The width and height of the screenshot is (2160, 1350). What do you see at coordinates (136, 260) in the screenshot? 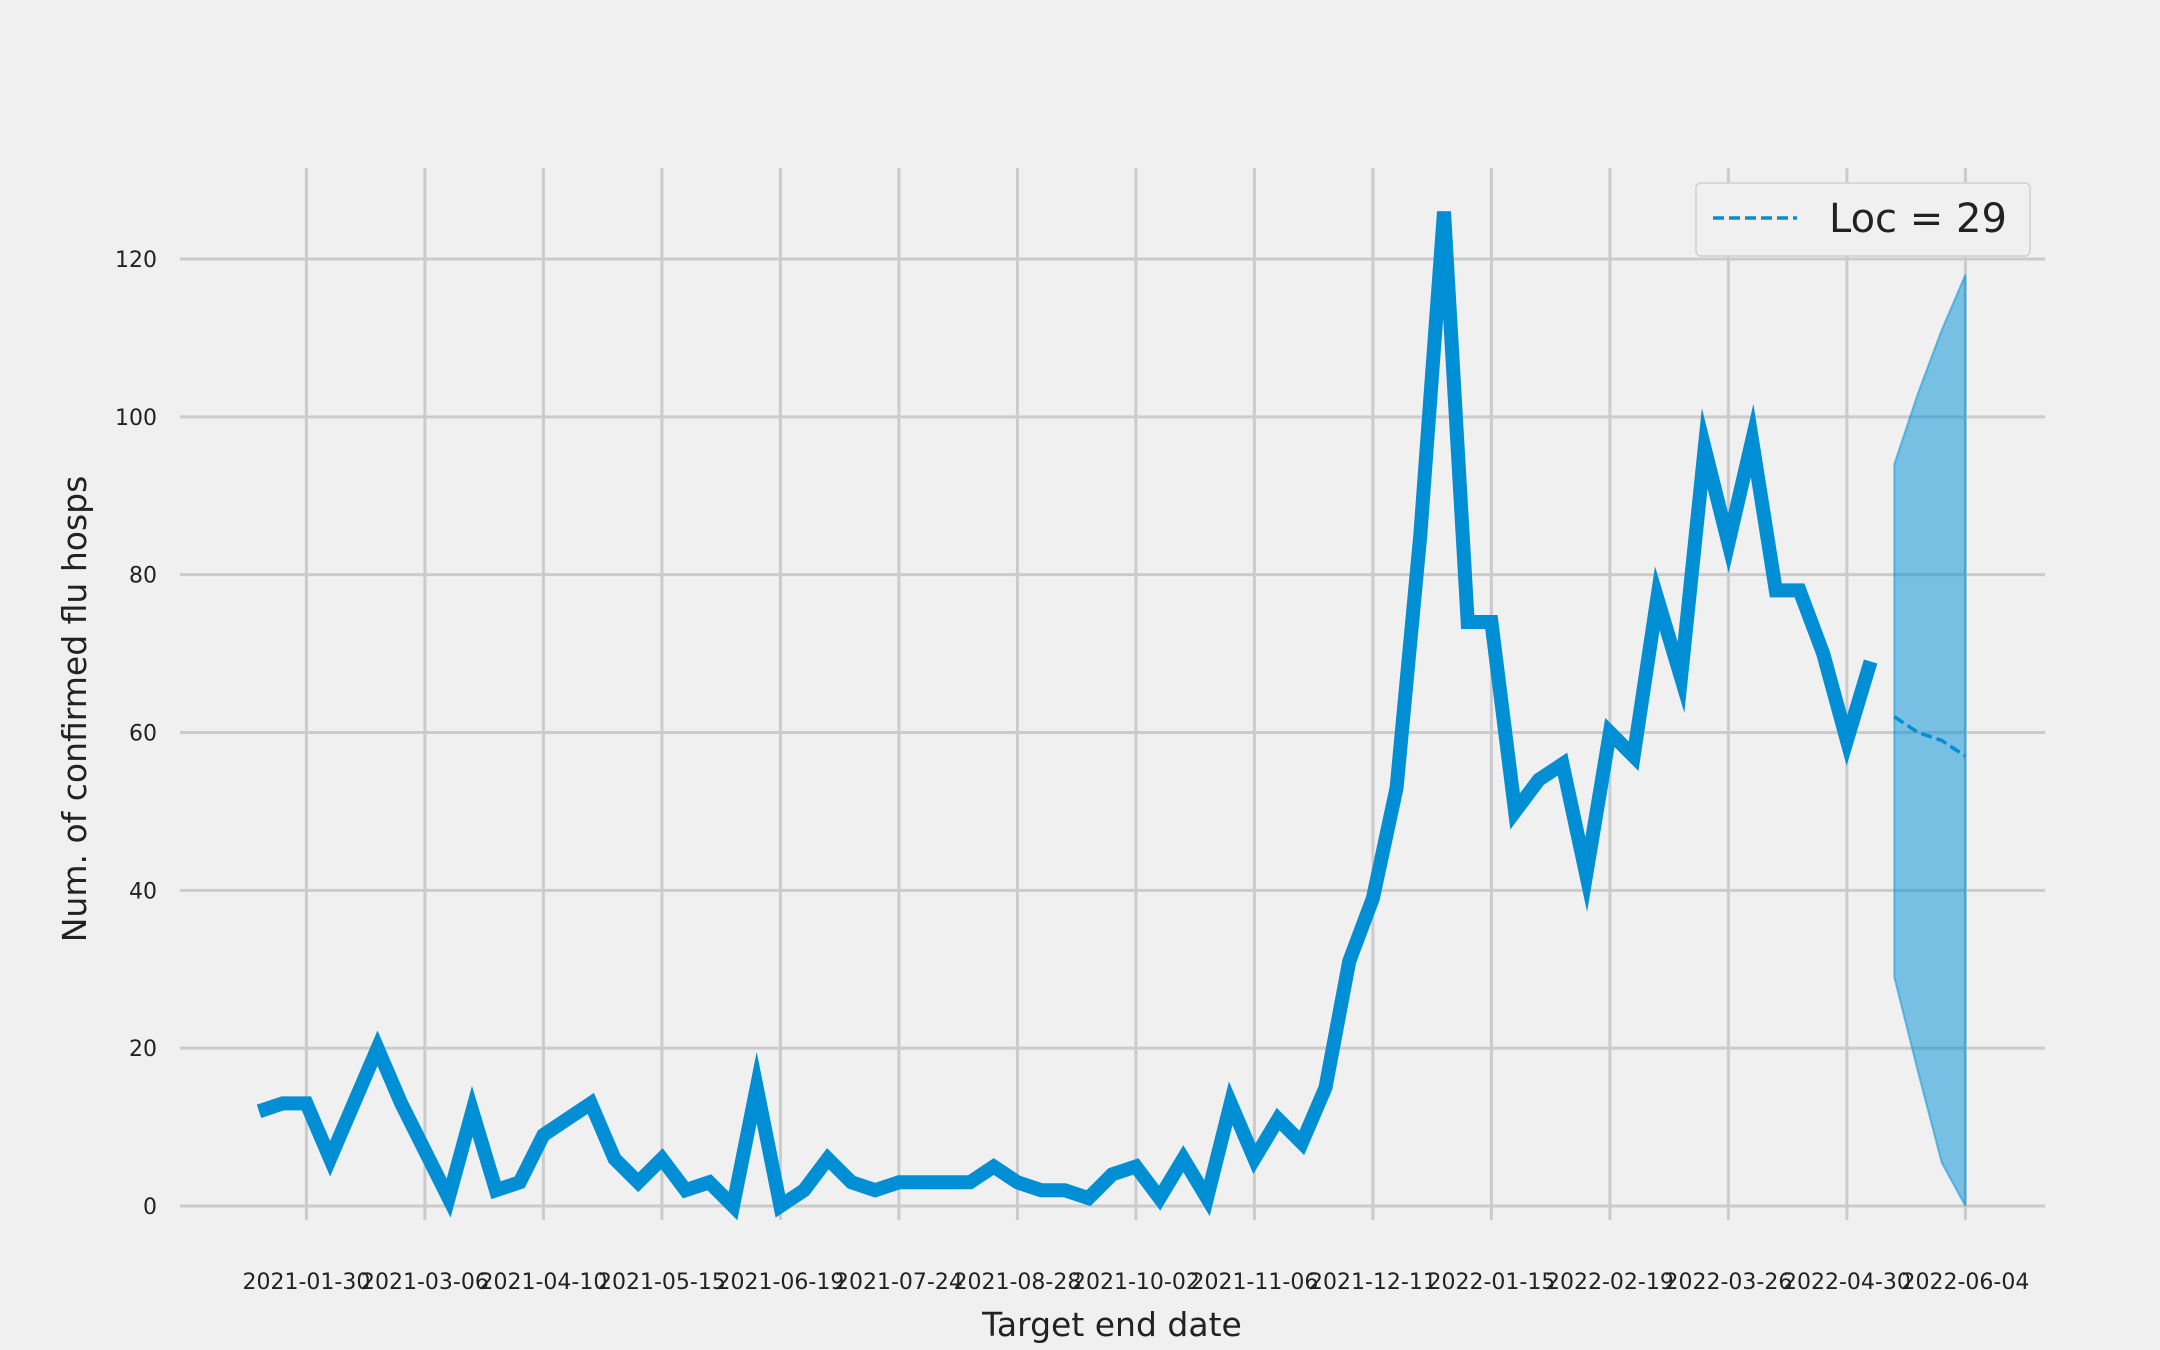
I see `y-tick-label: 120` at bounding box center [136, 260].